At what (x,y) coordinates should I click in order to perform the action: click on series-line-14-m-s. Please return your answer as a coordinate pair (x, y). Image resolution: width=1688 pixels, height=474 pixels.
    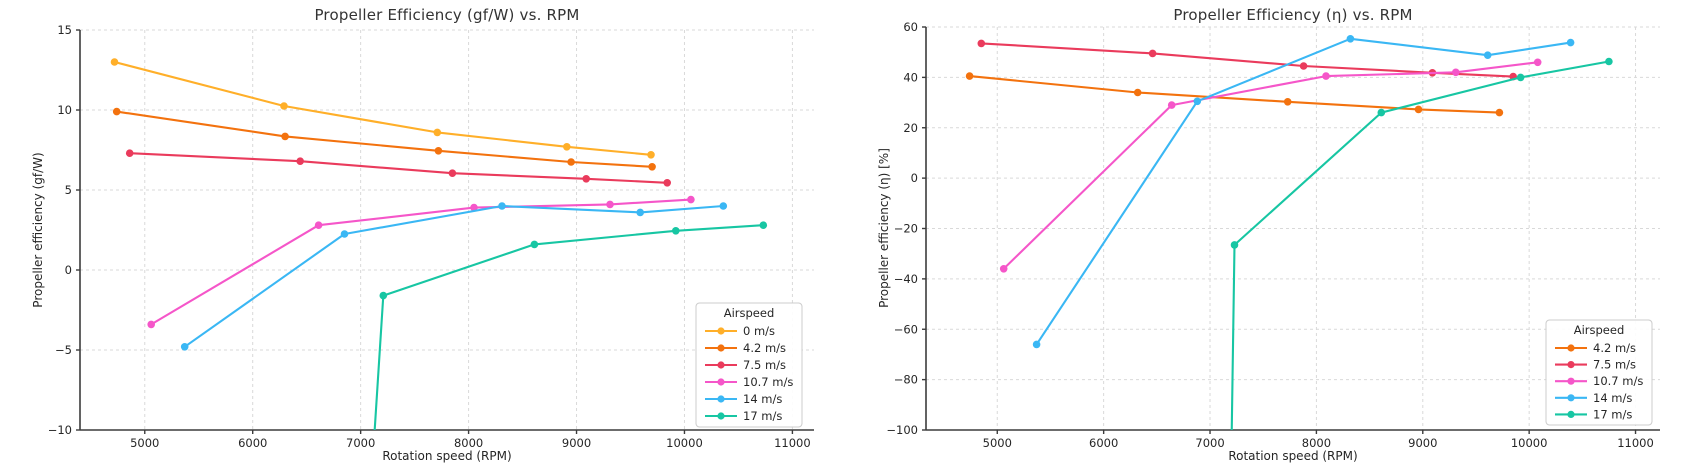
    Looking at the image, I should click on (454, 276).